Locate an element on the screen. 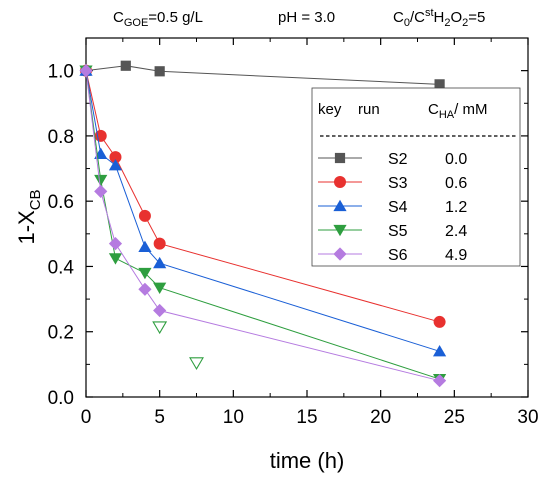  legend-run-label: S2 is located at coordinates (398, 159).